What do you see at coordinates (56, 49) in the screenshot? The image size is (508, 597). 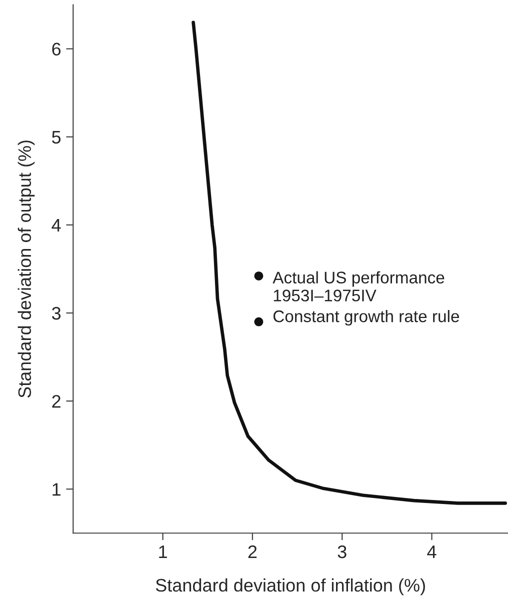 I see `y-tick-label: 6` at bounding box center [56, 49].